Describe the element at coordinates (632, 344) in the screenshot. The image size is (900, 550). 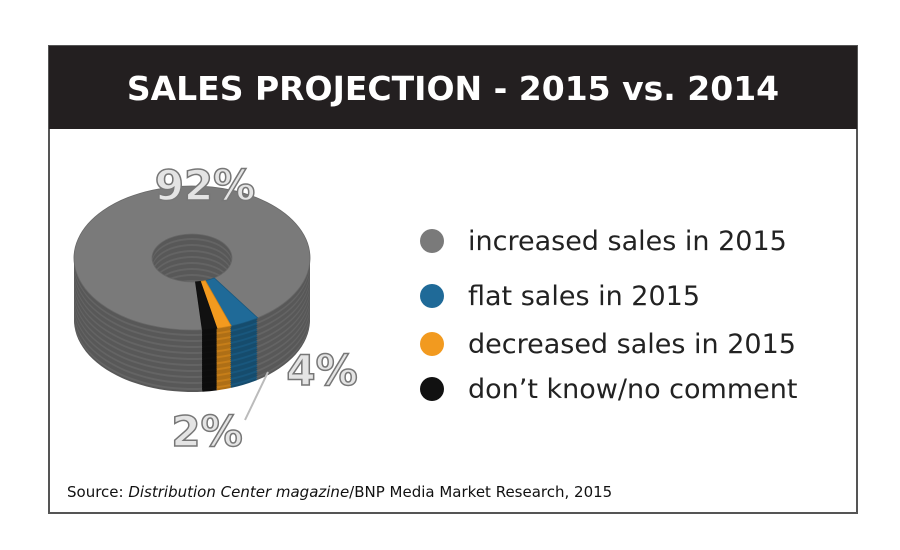
I see `legend-label: decreased sales in 2015` at that location.